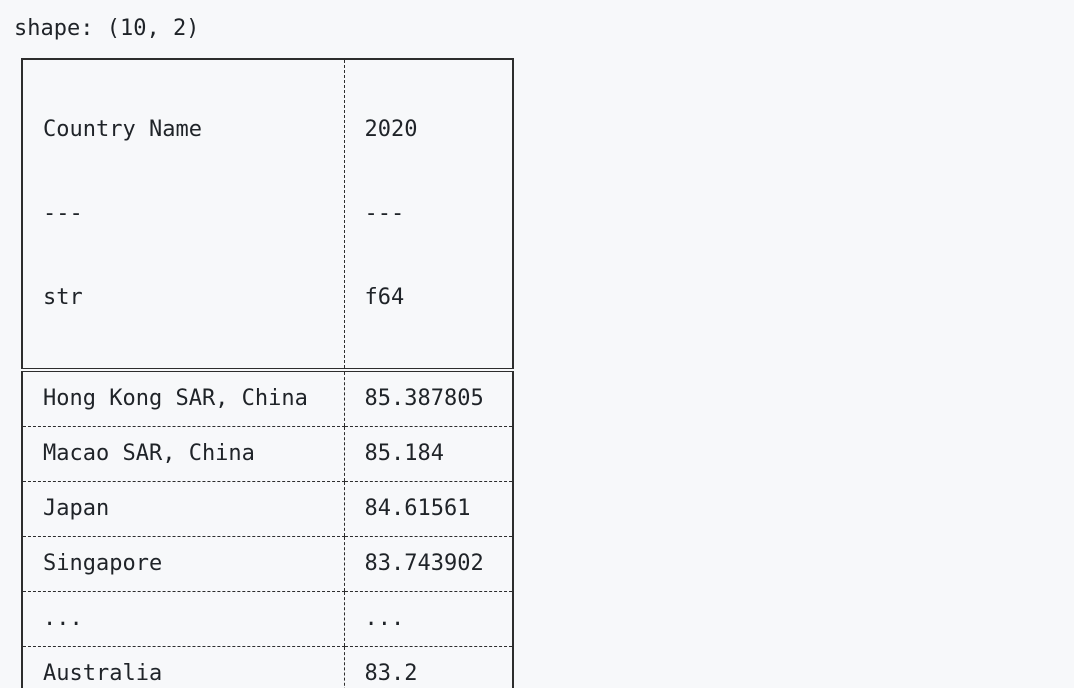 Image resolution: width=1074 pixels, height=688 pixels. What do you see at coordinates (428, 509) in the screenshot?
I see `value-cell: 84.61561` at bounding box center [428, 509].